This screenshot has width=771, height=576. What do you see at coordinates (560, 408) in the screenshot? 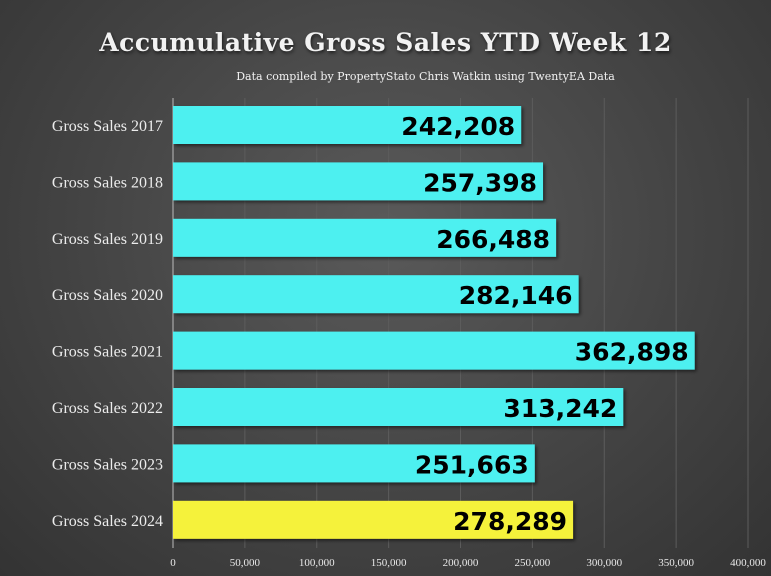
I see `data-label: 313,242` at bounding box center [560, 408].